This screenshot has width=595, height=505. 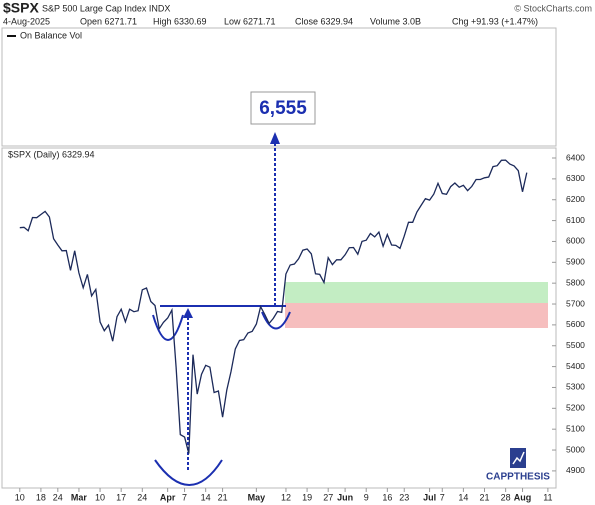 What do you see at coordinates (41, 497) in the screenshot?
I see `x-tick-label: 18` at bounding box center [41, 497].